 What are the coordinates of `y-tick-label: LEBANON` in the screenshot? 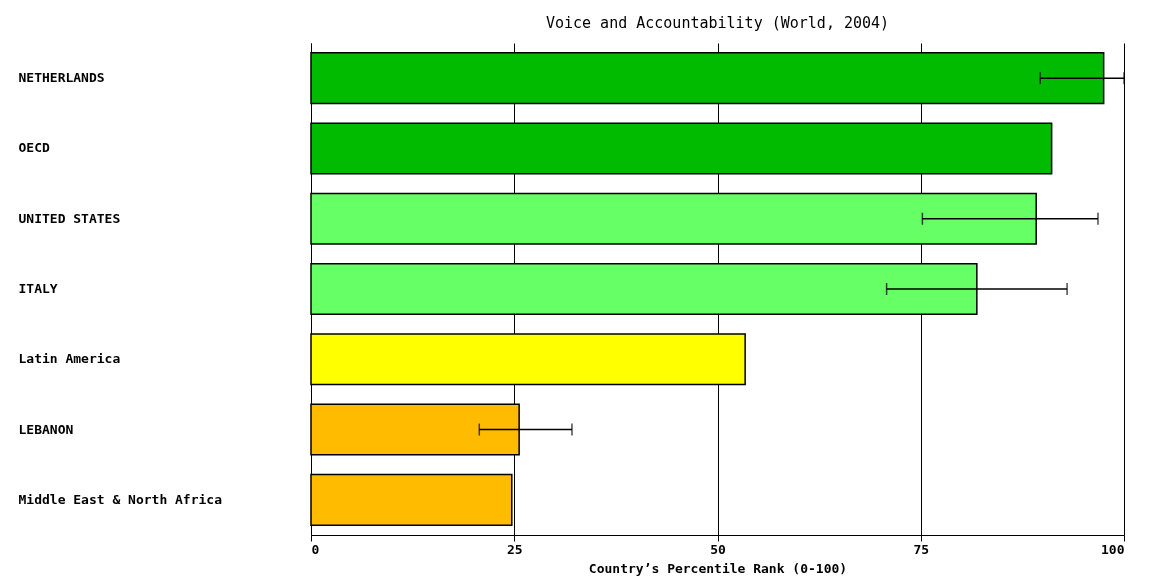 It's located at (46, 429).